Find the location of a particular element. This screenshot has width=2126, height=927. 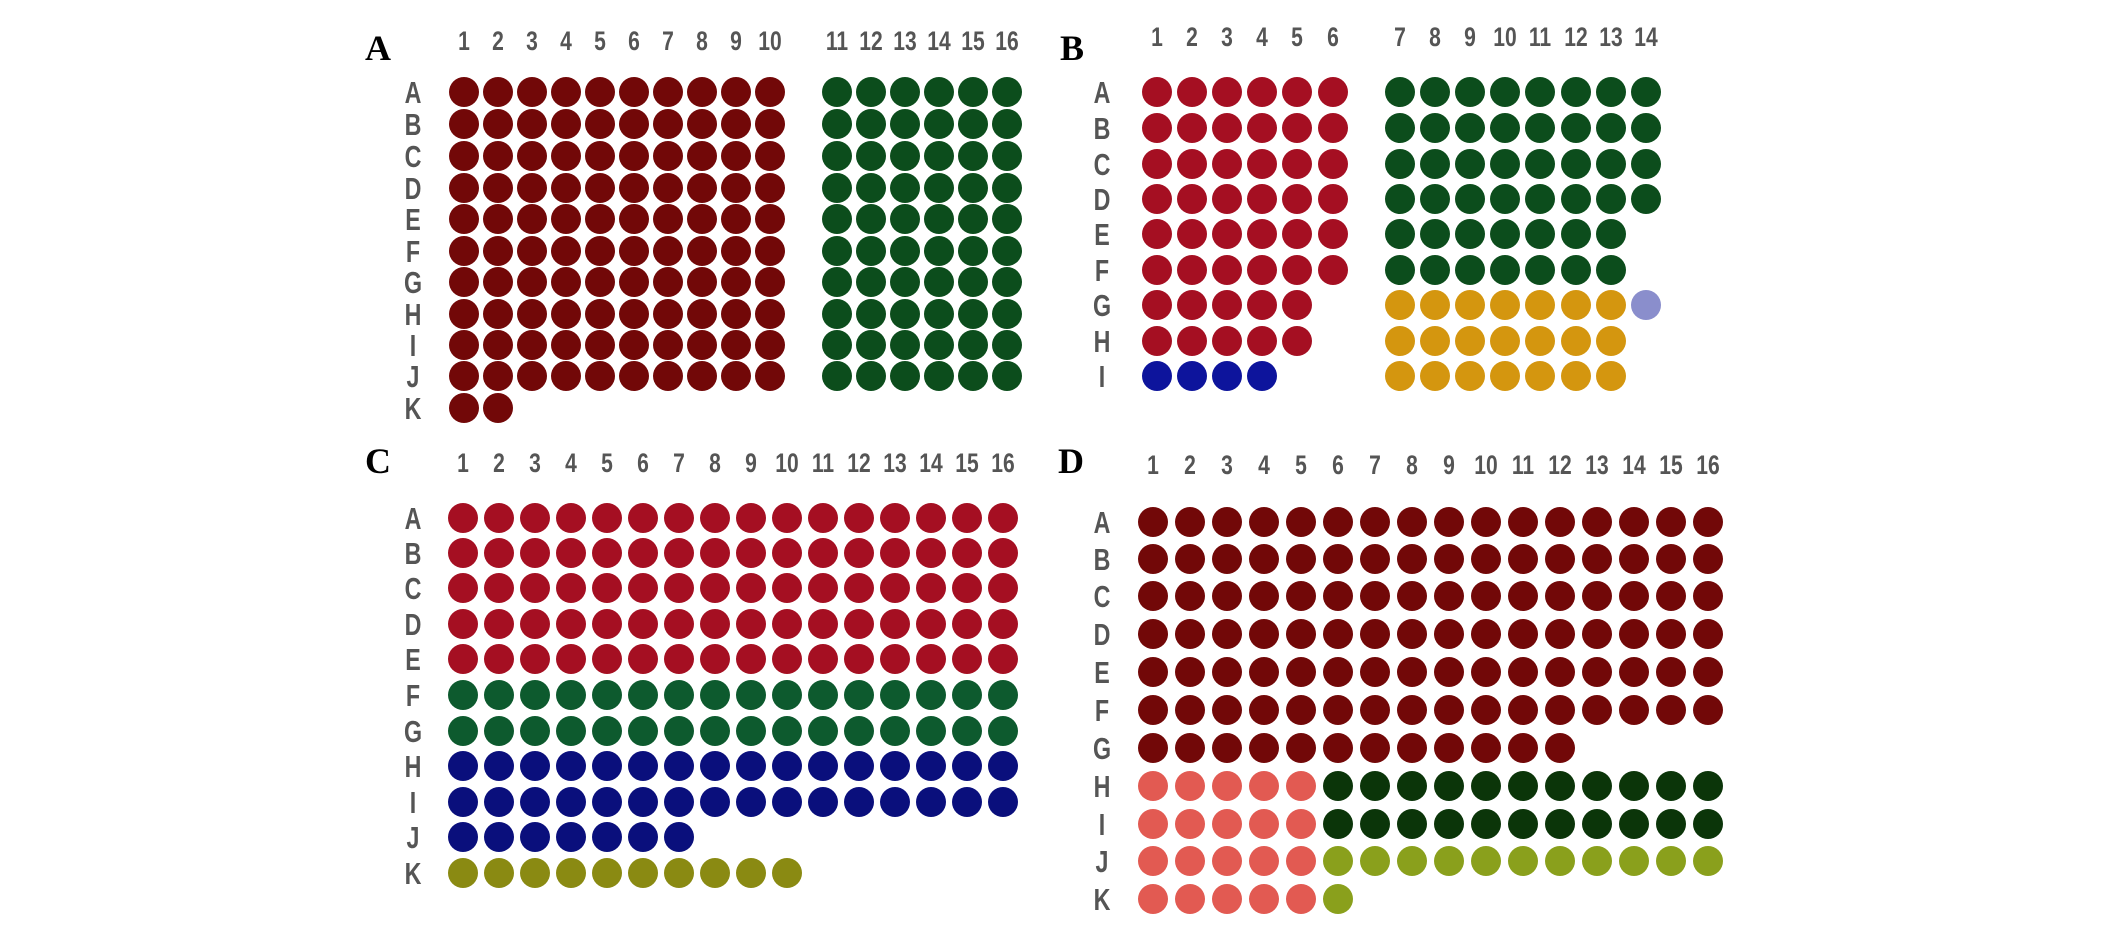

well-B13 is located at coordinates (1611, 128).